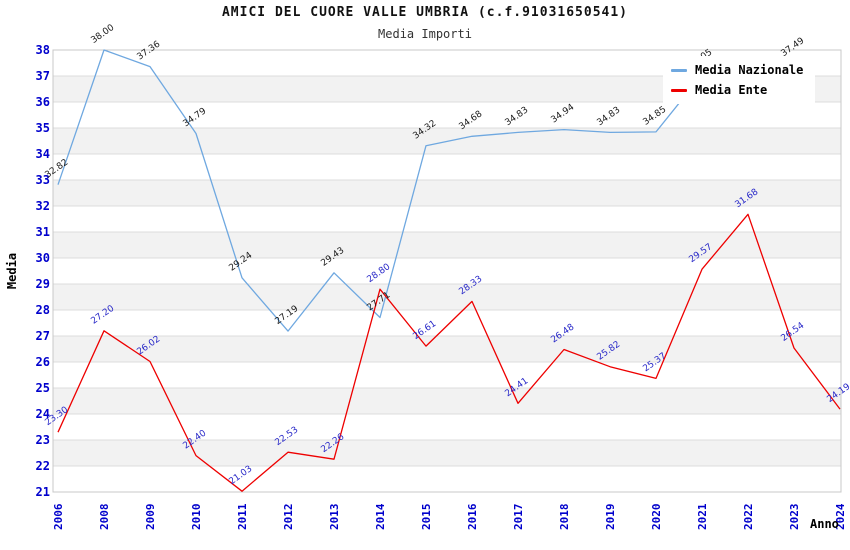 Image resolution: width=850 pixels, height=550 pixels. I want to click on legend-item-media-nazionale: Media Nazionale, so click(743, 70).